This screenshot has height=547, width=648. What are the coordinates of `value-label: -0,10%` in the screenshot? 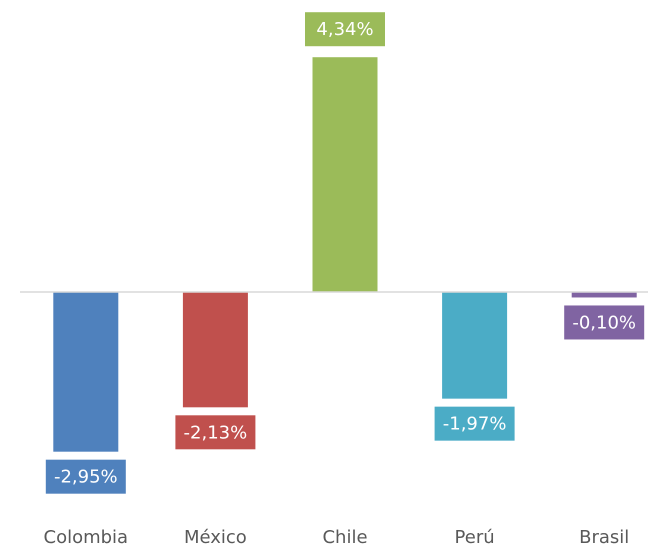 It's located at (604, 322).